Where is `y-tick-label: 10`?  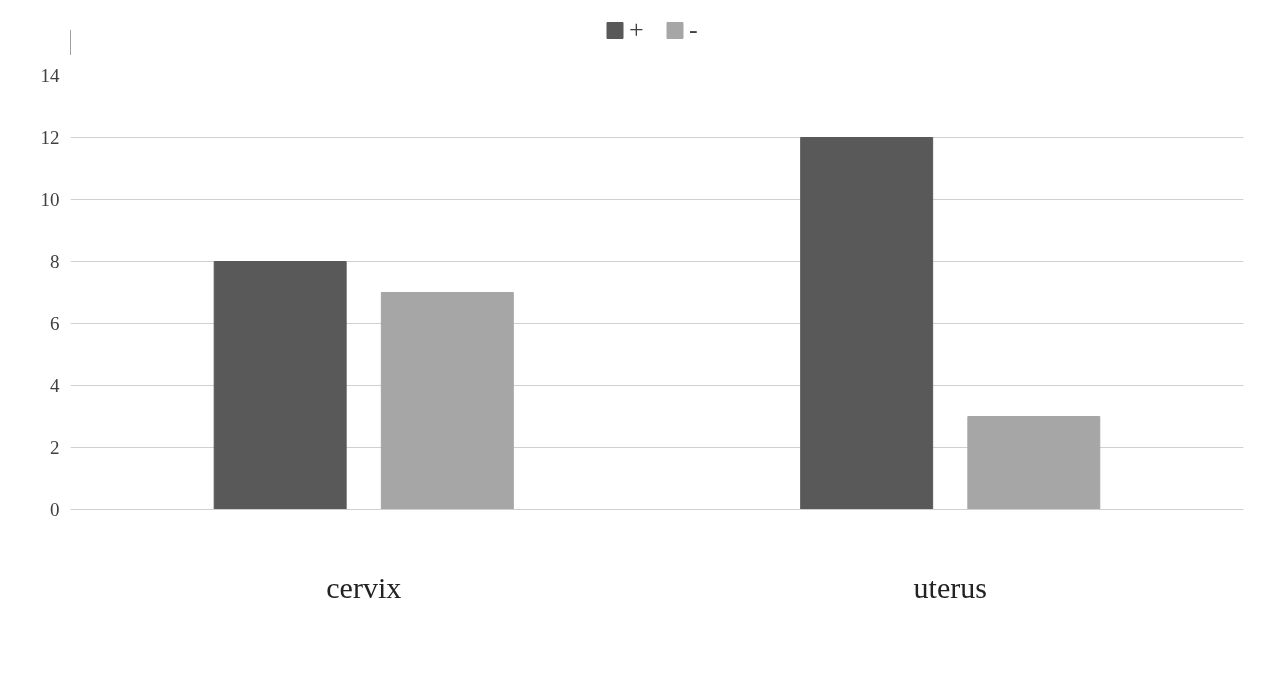 y-tick-label: 10 is located at coordinates (50, 199).